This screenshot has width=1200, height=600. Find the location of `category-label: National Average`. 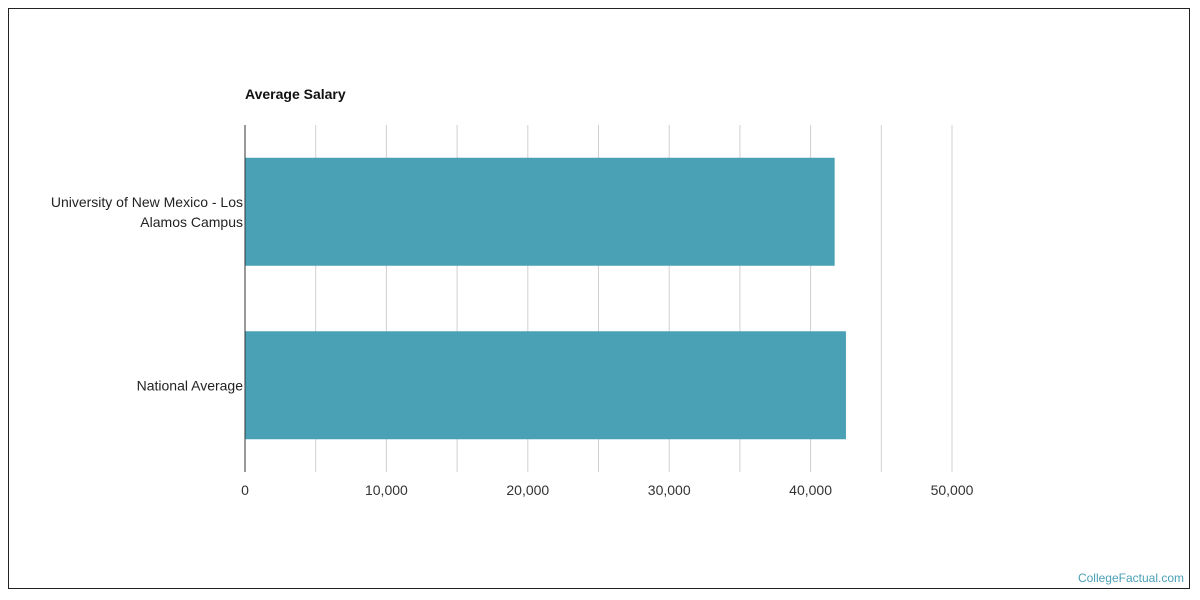

category-label: National Average is located at coordinates (190, 385).